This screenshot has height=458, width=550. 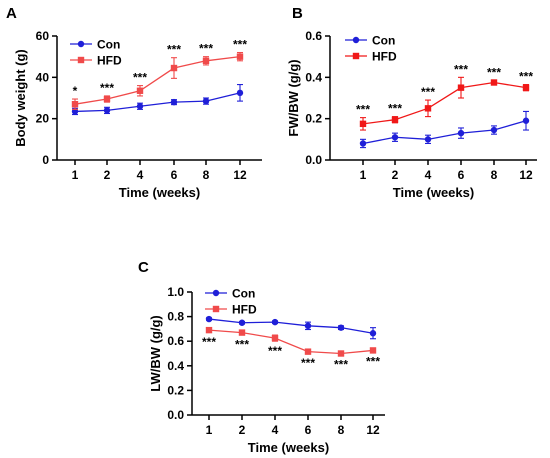 What do you see at coordinates (143, 267) in the screenshot?
I see `panel-letter: C` at bounding box center [143, 267].